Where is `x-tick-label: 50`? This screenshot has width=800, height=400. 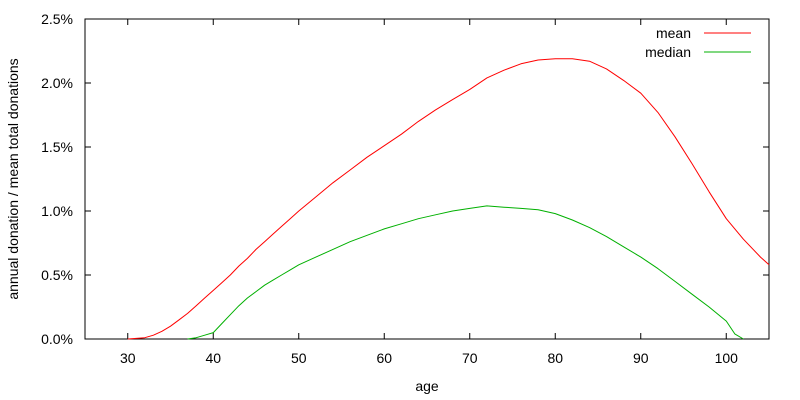
x-tick-label: 50 is located at coordinates (299, 358).